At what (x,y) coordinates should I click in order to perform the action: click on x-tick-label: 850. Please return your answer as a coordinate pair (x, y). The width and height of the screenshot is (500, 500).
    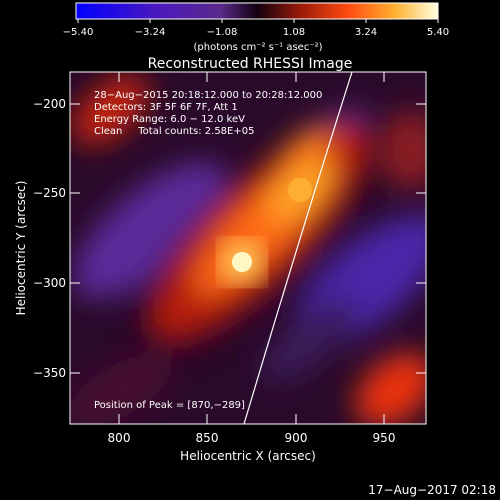
    Looking at the image, I should click on (207, 438).